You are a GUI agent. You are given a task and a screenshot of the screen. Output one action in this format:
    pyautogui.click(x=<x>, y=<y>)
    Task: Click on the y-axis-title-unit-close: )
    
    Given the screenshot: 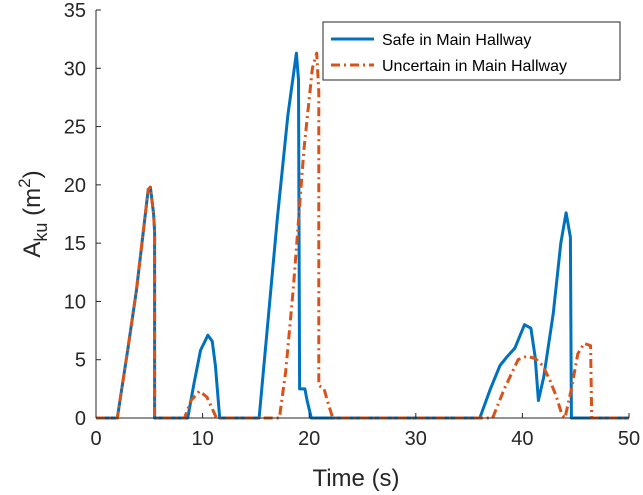 What is the action you would take?
    pyautogui.click(x=32, y=174)
    